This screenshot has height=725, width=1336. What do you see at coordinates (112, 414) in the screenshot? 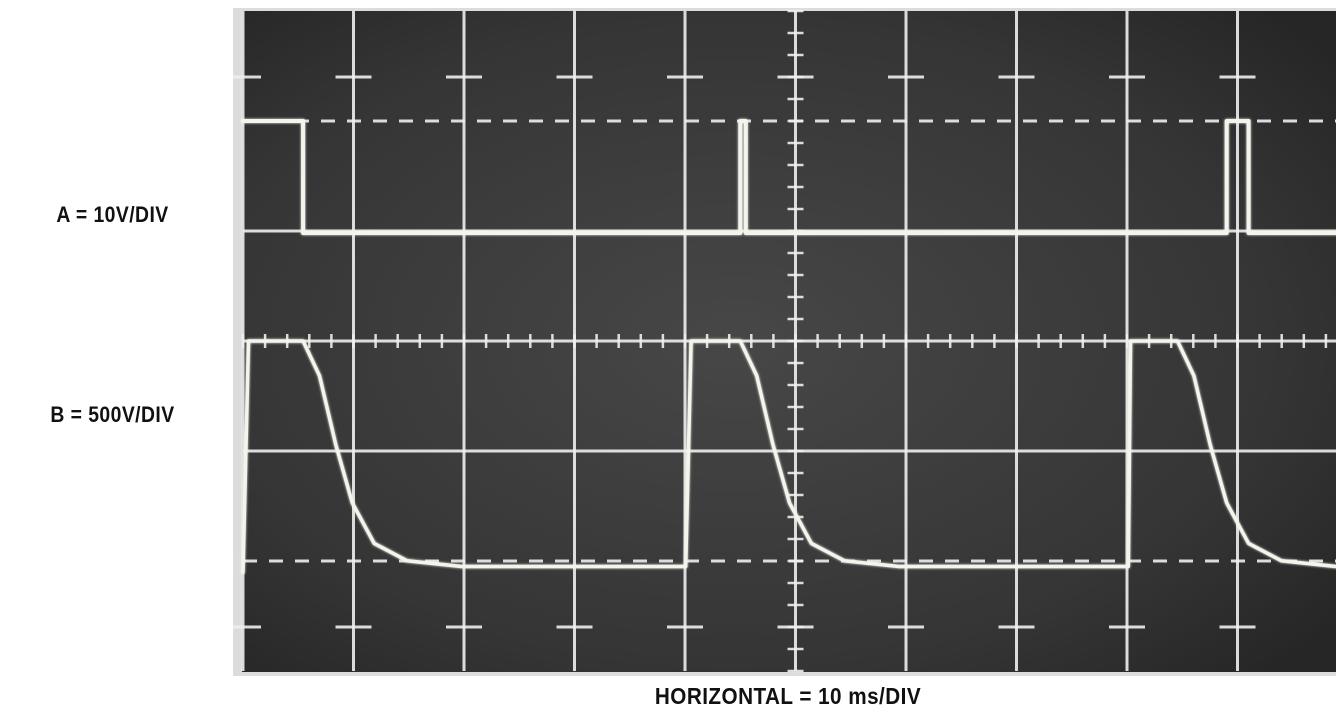
I see `channel-b-scale-label: B = 500V/DIV` at bounding box center [112, 414].